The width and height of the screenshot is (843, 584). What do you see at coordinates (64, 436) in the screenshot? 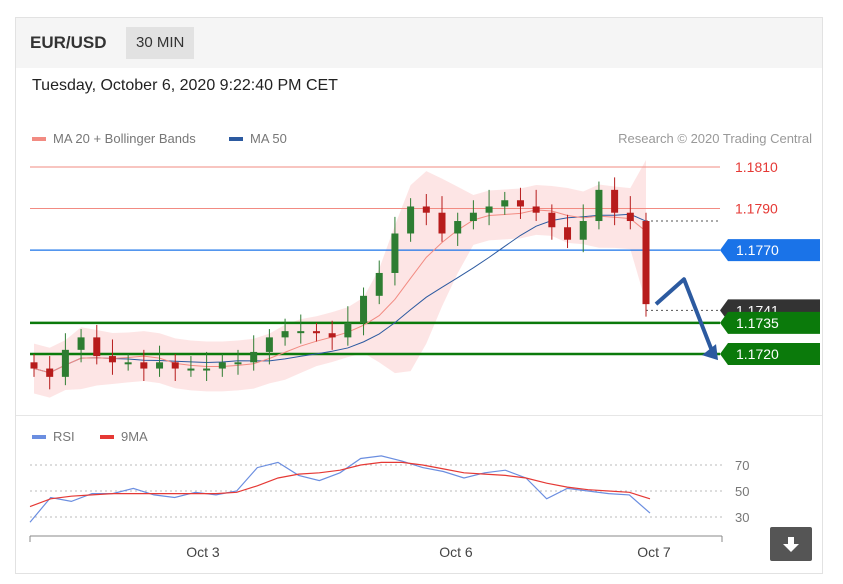
I see `rsi-legend-label: RSI` at bounding box center [64, 436].